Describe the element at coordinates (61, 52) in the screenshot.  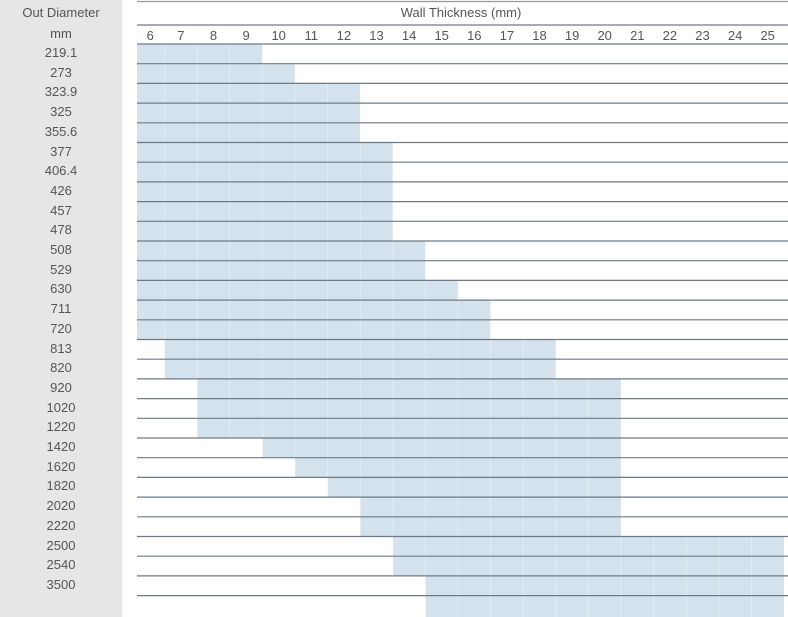
I see `row-label: 219.1` at that location.